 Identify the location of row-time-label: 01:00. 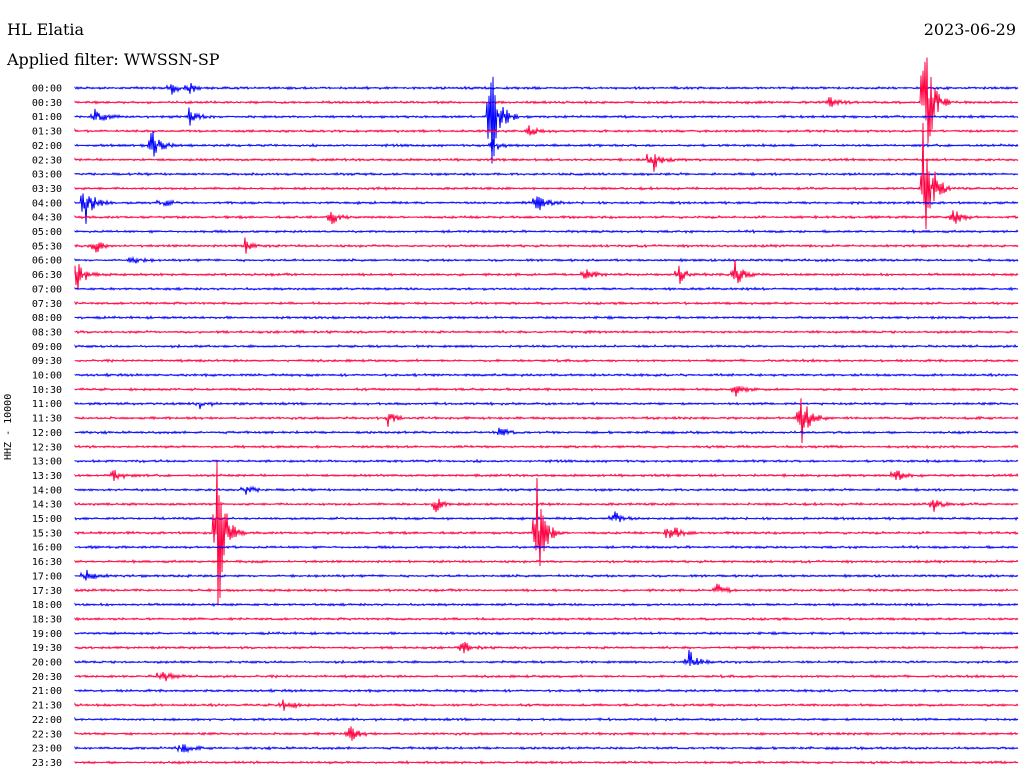
(47, 117).